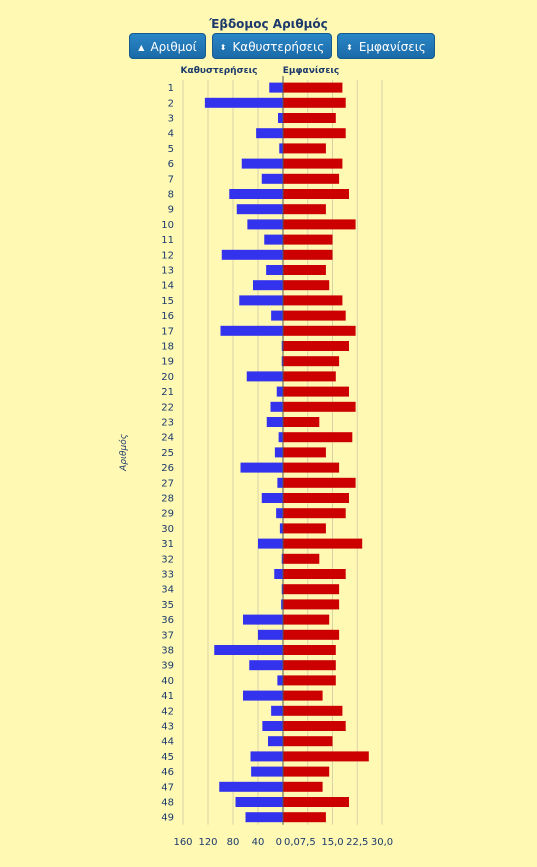  What do you see at coordinates (167, 711) in the screenshot?
I see `category-label: 42` at bounding box center [167, 711].